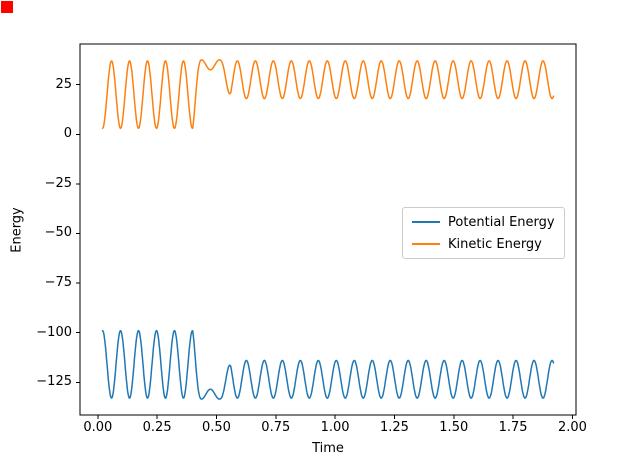  What do you see at coordinates (335, 427) in the screenshot?
I see `x-tick-label: 1.00` at bounding box center [335, 427].